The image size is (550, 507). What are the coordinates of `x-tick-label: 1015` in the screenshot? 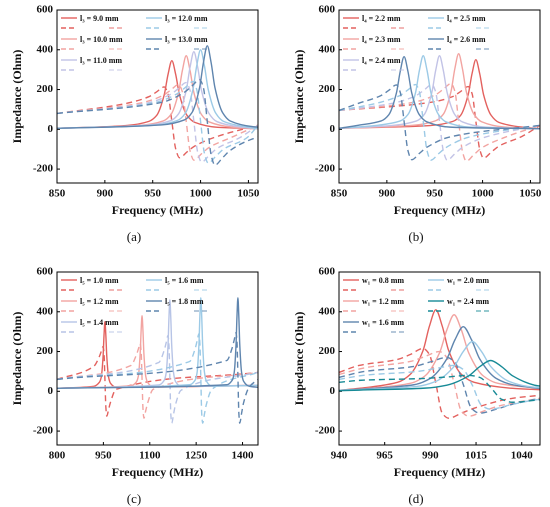 It's located at (476, 456).